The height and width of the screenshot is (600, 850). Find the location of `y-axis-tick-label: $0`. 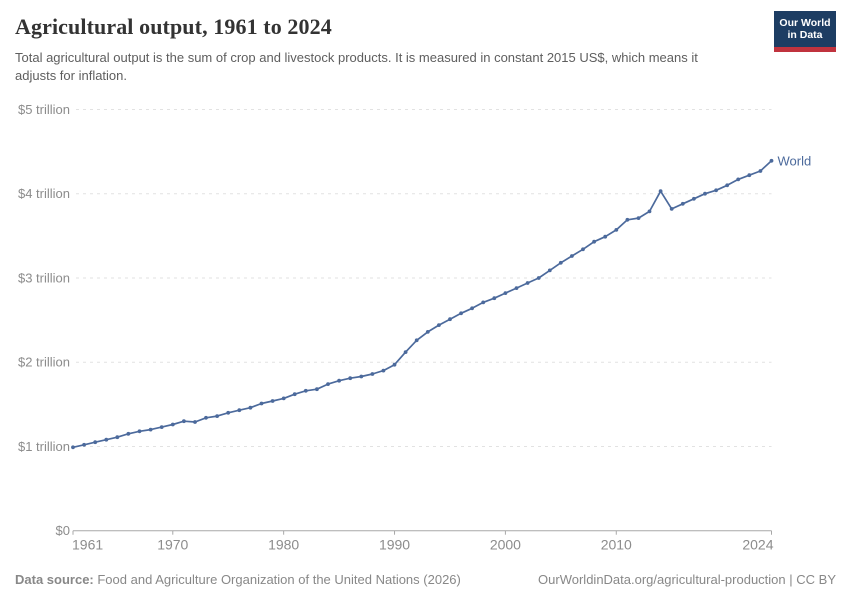

y-axis-tick-label: $0 is located at coordinates (63, 530).